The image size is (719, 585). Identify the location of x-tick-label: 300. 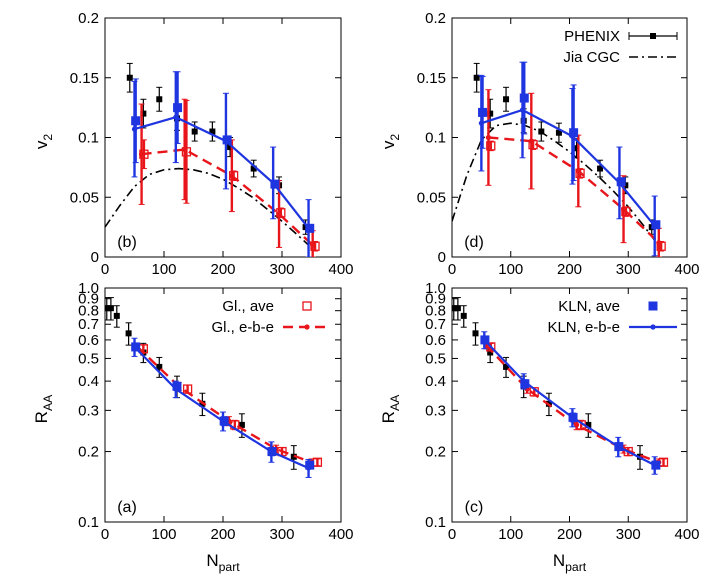
(628, 534).